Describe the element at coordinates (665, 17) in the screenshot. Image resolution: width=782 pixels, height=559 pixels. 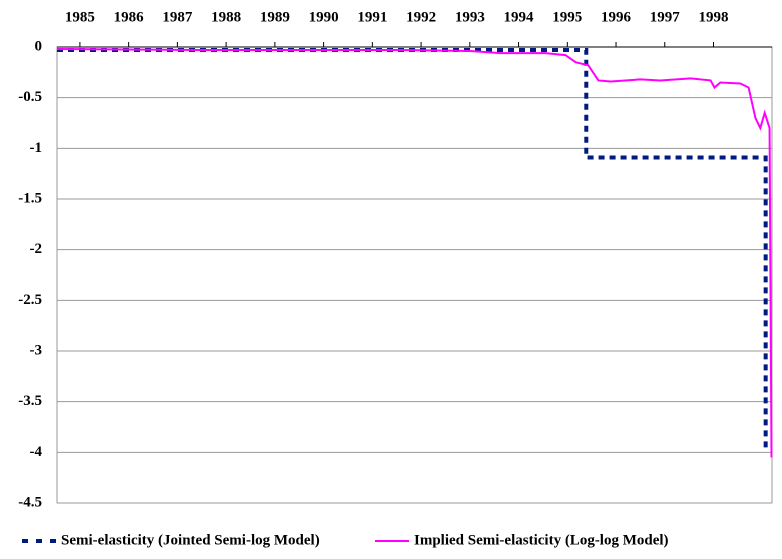
I see `x-tick-label: 1997` at that location.